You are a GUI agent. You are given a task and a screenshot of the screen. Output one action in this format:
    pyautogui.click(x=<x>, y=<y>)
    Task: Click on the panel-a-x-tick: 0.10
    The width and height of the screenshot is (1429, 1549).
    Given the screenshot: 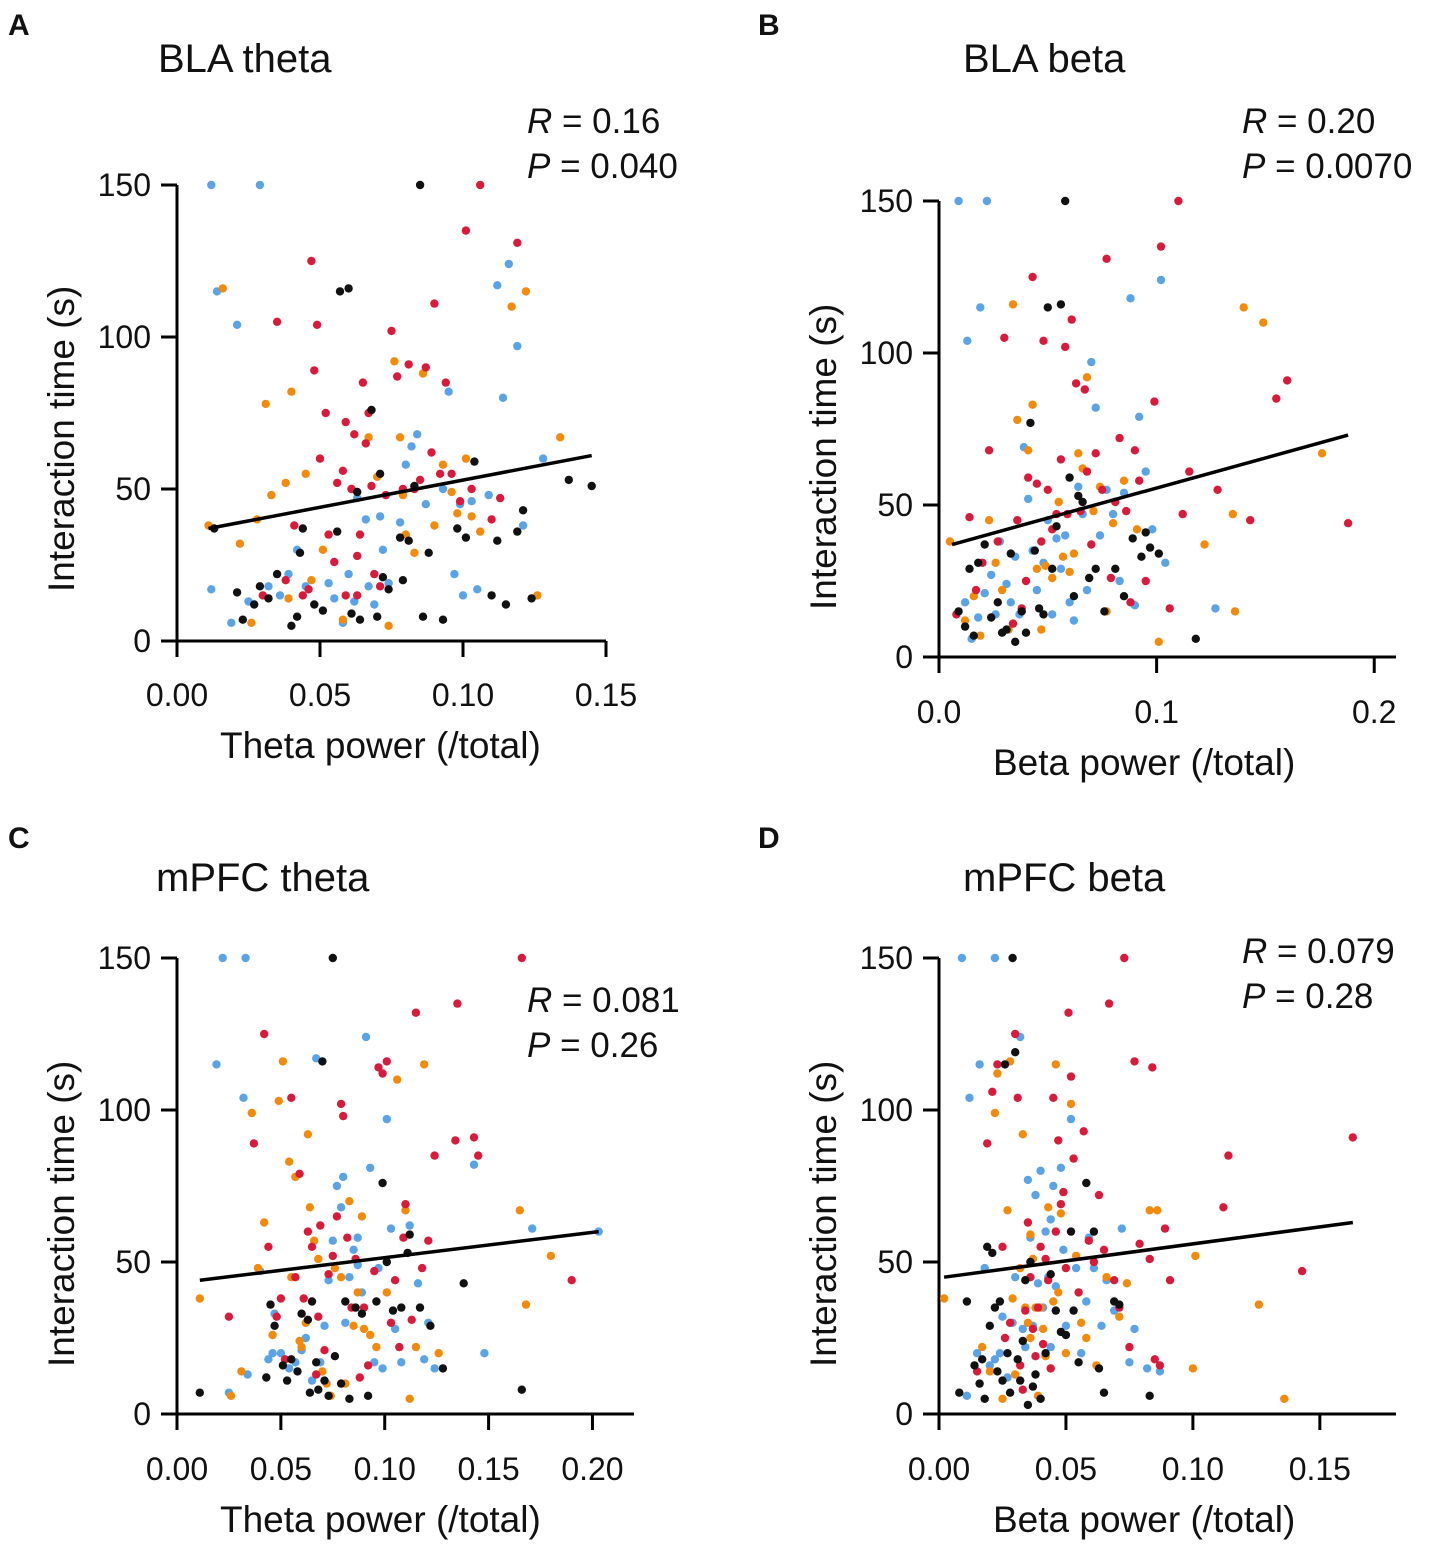 What is the action you would take?
    pyautogui.click(x=463, y=695)
    